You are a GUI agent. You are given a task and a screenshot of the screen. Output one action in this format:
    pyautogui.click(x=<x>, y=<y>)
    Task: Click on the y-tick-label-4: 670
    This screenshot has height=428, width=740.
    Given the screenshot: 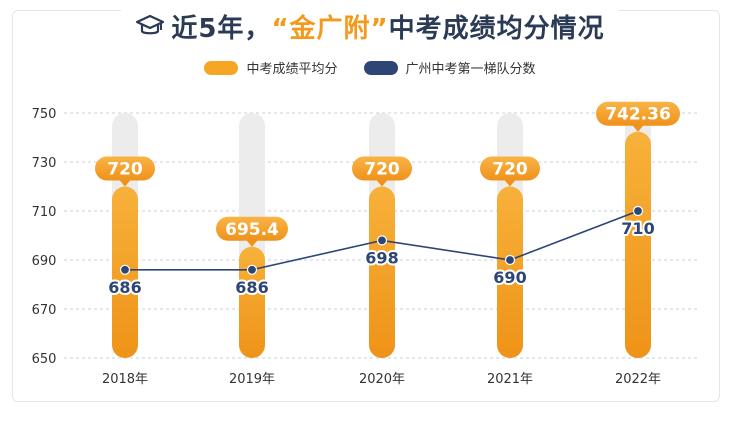 What is the action you would take?
    pyautogui.click(x=44, y=310)
    